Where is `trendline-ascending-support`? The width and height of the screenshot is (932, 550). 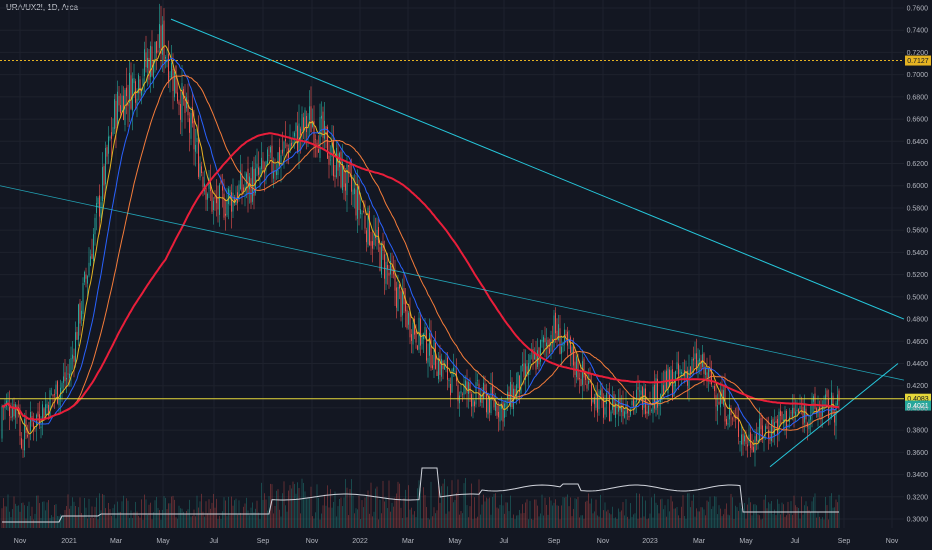
trendline-ascending-support is located at coordinates (834, 415).